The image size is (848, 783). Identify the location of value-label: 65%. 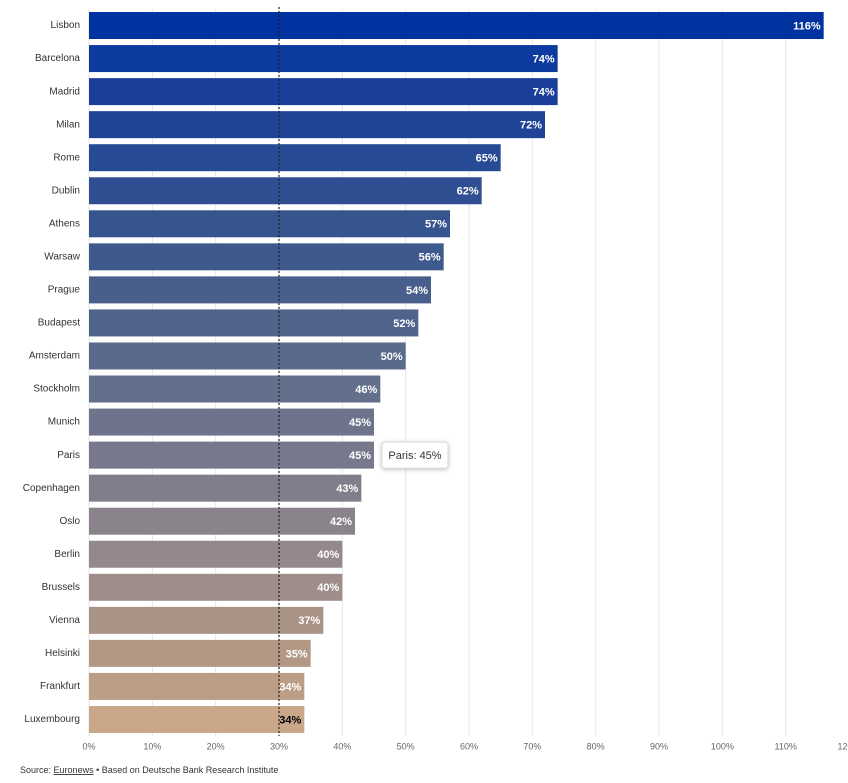
(487, 159).